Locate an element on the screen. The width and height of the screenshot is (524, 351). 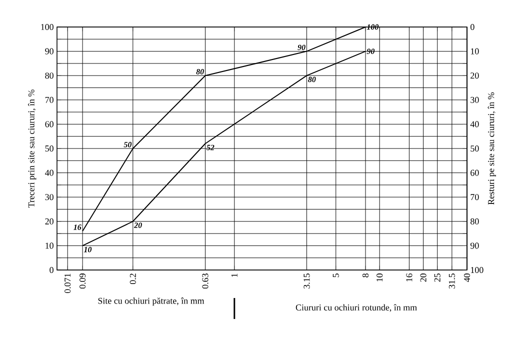
y2-tick-label: 100 is located at coordinates (477, 270).